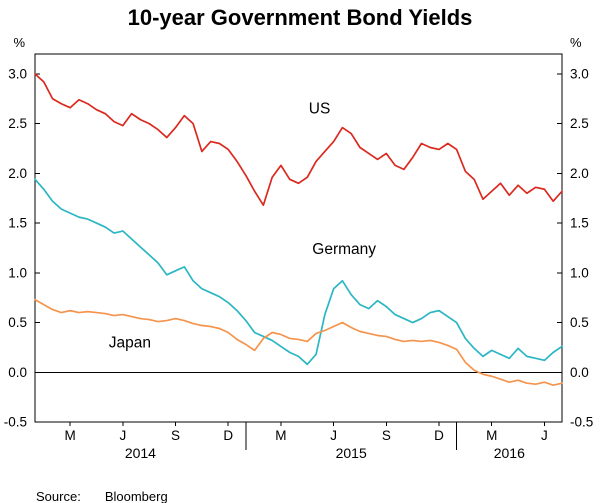 The image size is (600, 503). I want to click on y-tick-label-right: 3.0, so click(579, 73).